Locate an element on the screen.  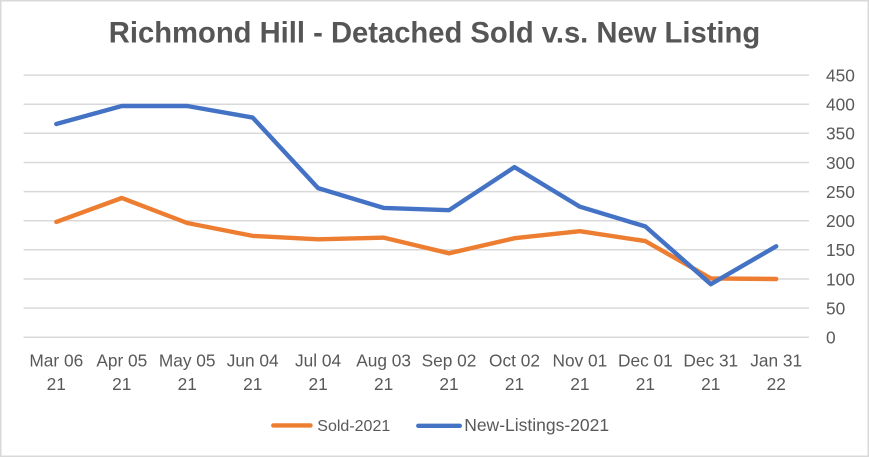
svg-text: 400 is located at coordinates (840, 105).